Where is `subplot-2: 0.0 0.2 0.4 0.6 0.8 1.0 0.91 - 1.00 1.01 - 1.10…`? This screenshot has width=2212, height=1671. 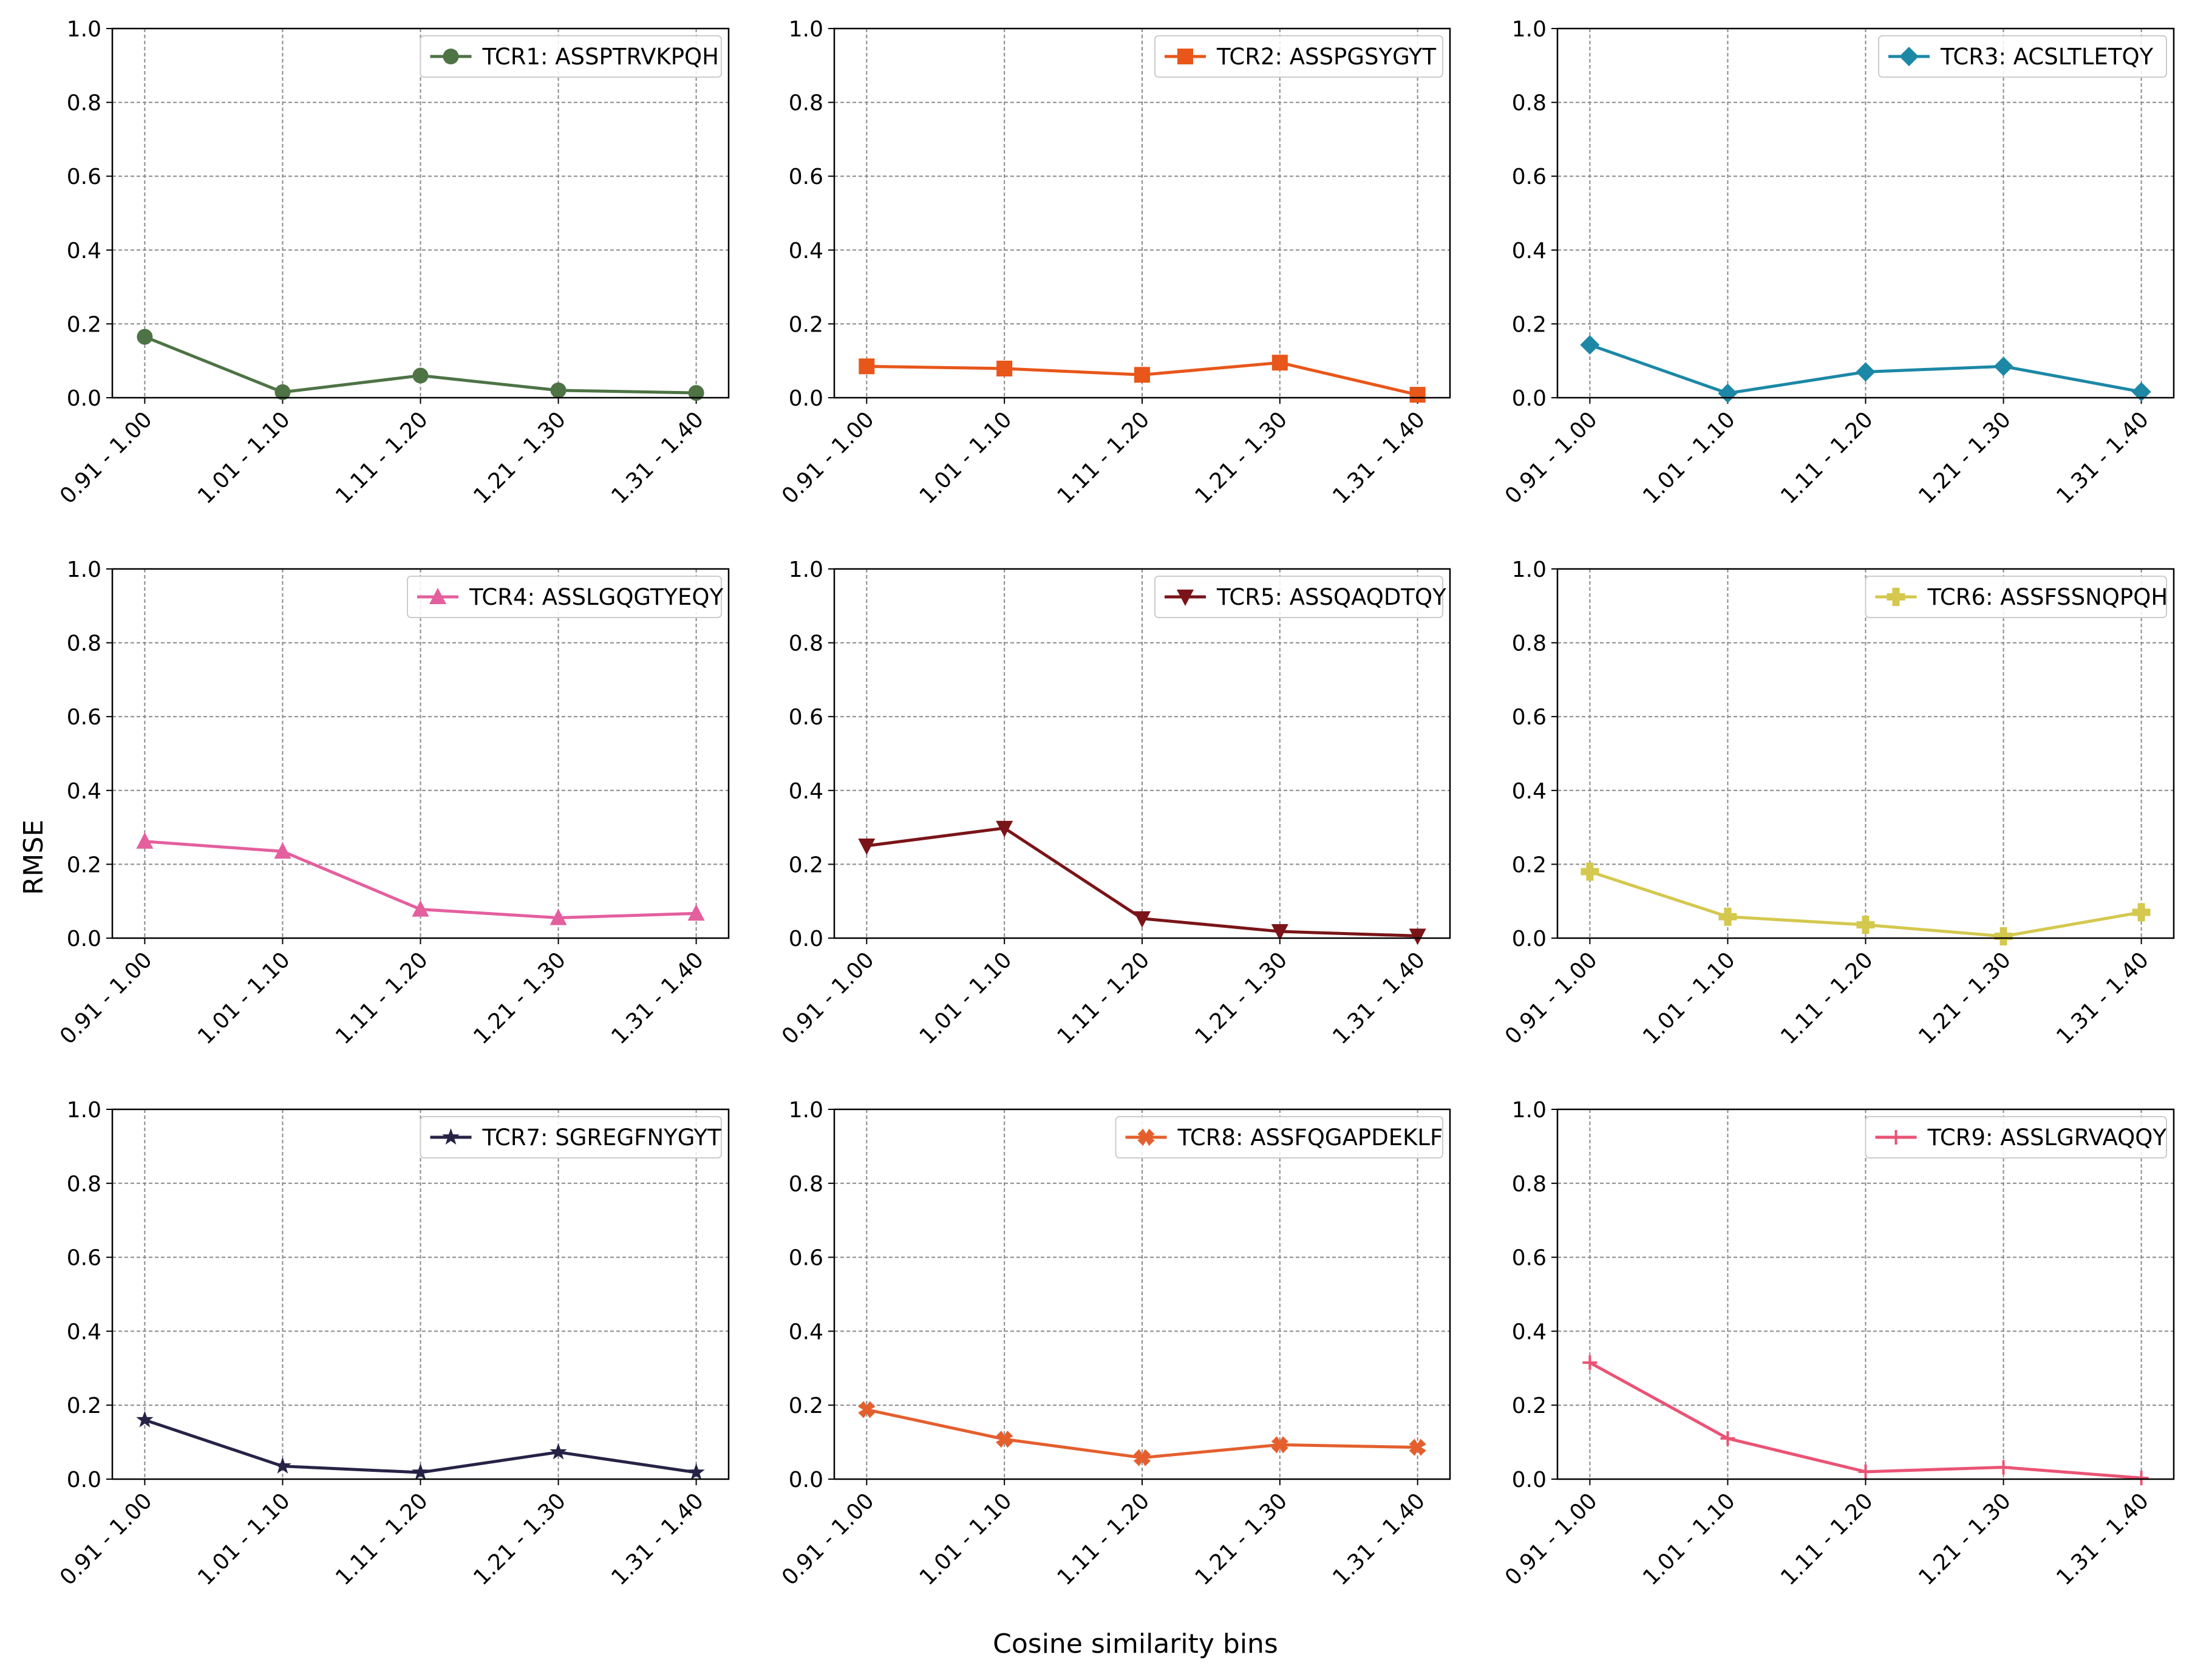 subplot-2: 0.0 0.2 0.4 0.6 0.8 1.0 0.91 - 1.00 1.01 - 1.10… is located at coordinates (1114, 263).